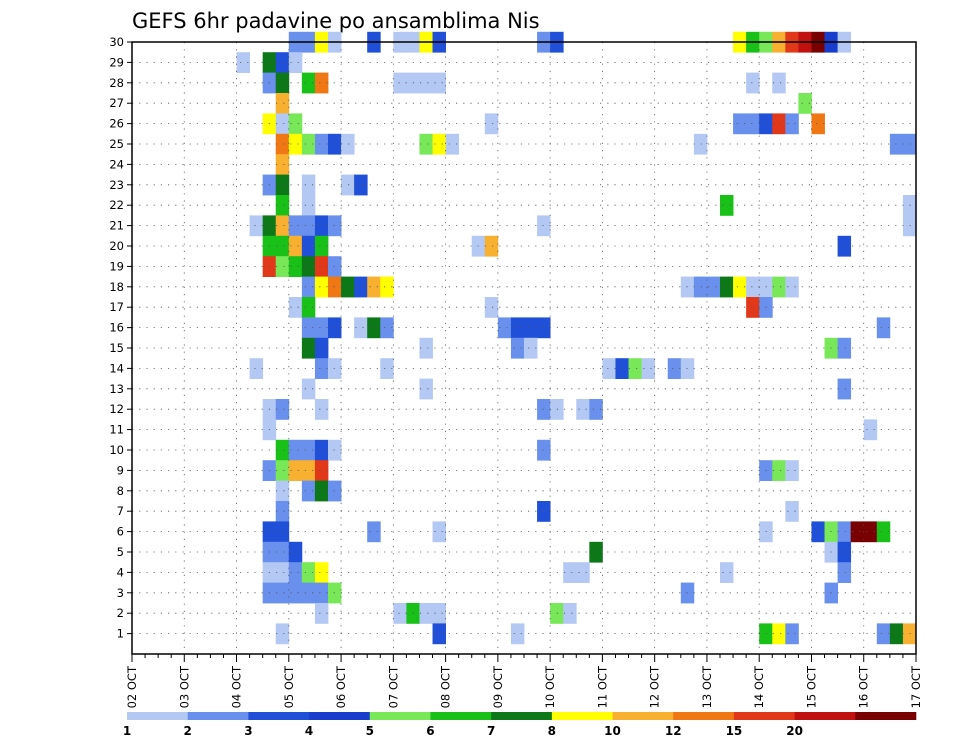  Describe the element at coordinates (341, 686) in the screenshot. I see `x-tick-label: 06 OCT` at that location.